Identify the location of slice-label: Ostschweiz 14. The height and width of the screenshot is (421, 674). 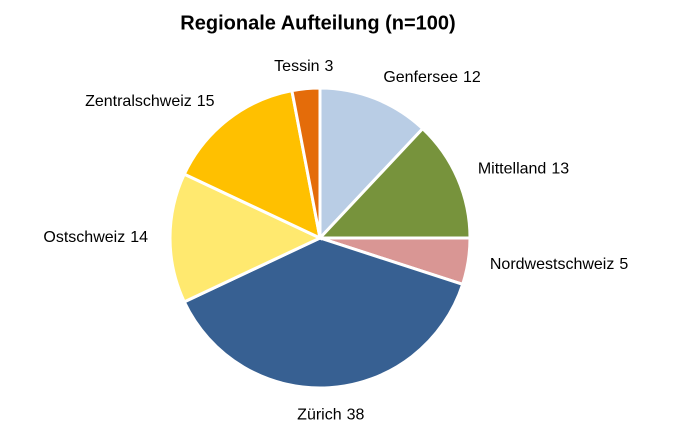
(95, 237).